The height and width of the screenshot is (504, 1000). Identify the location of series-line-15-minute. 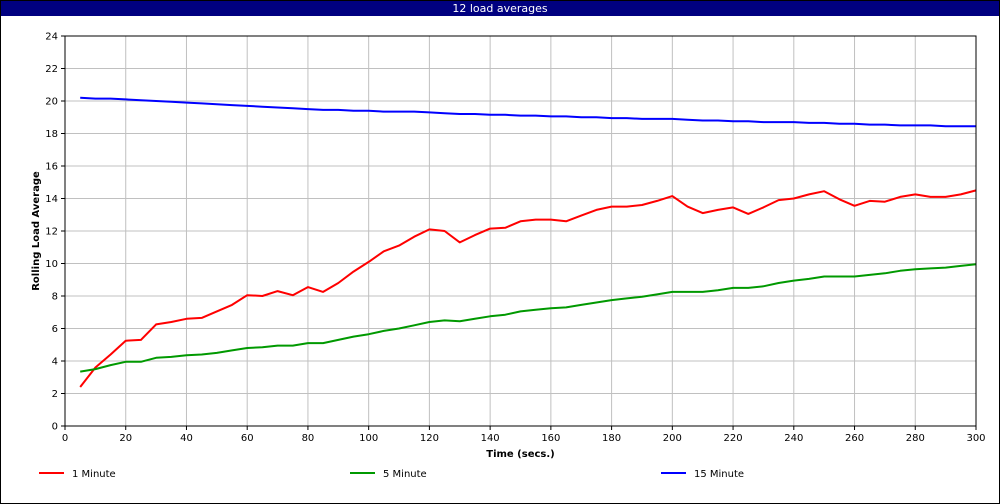
(528, 112).